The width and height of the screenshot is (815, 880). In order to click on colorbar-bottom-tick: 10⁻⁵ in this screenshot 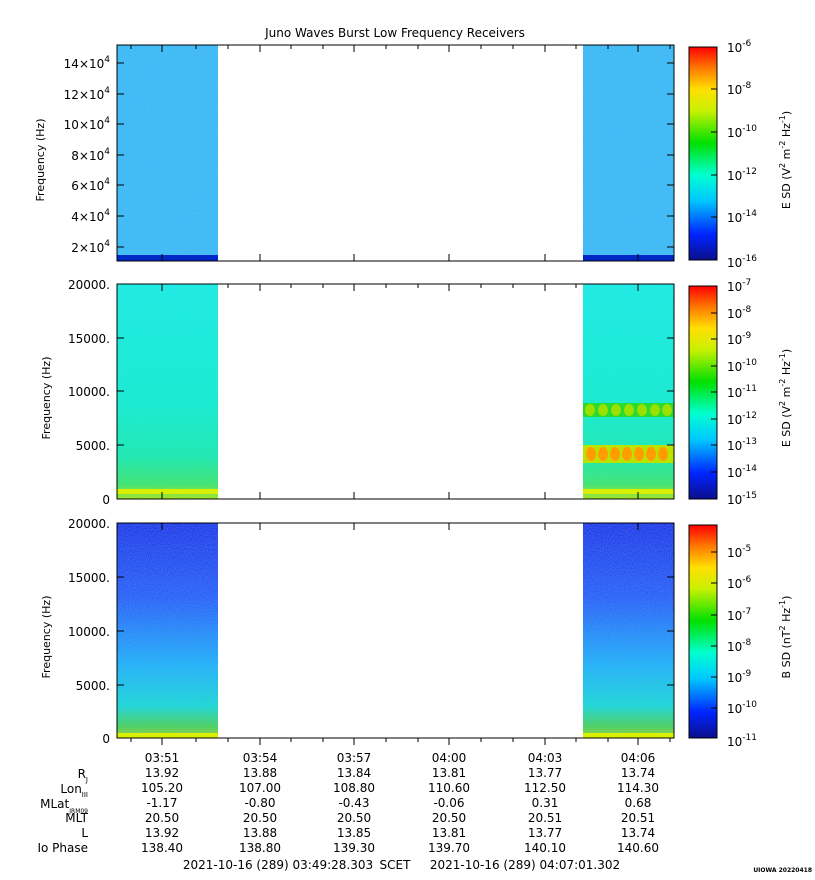, I will do `click(739, 552)`.